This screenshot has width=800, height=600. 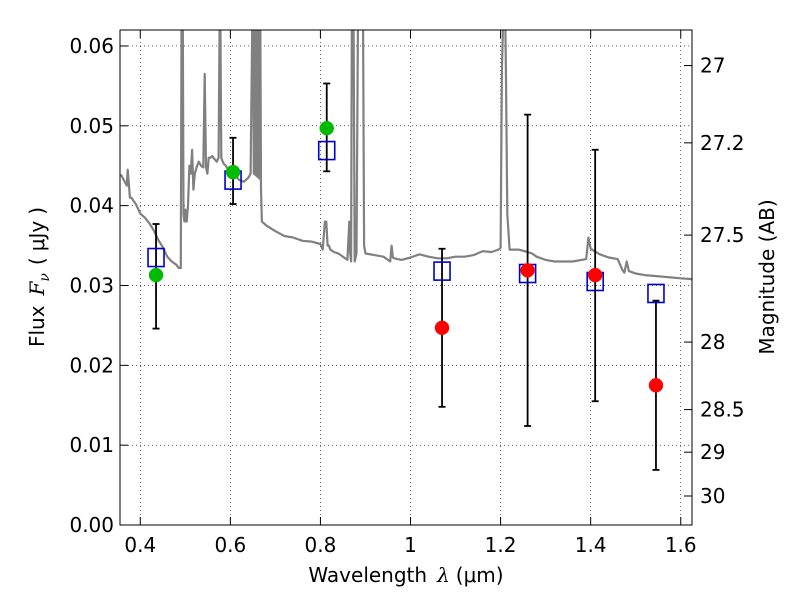 What do you see at coordinates (681, 545) in the screenshot?
I see `x-tick-label: 1.6` at bounding box center [681, 545].